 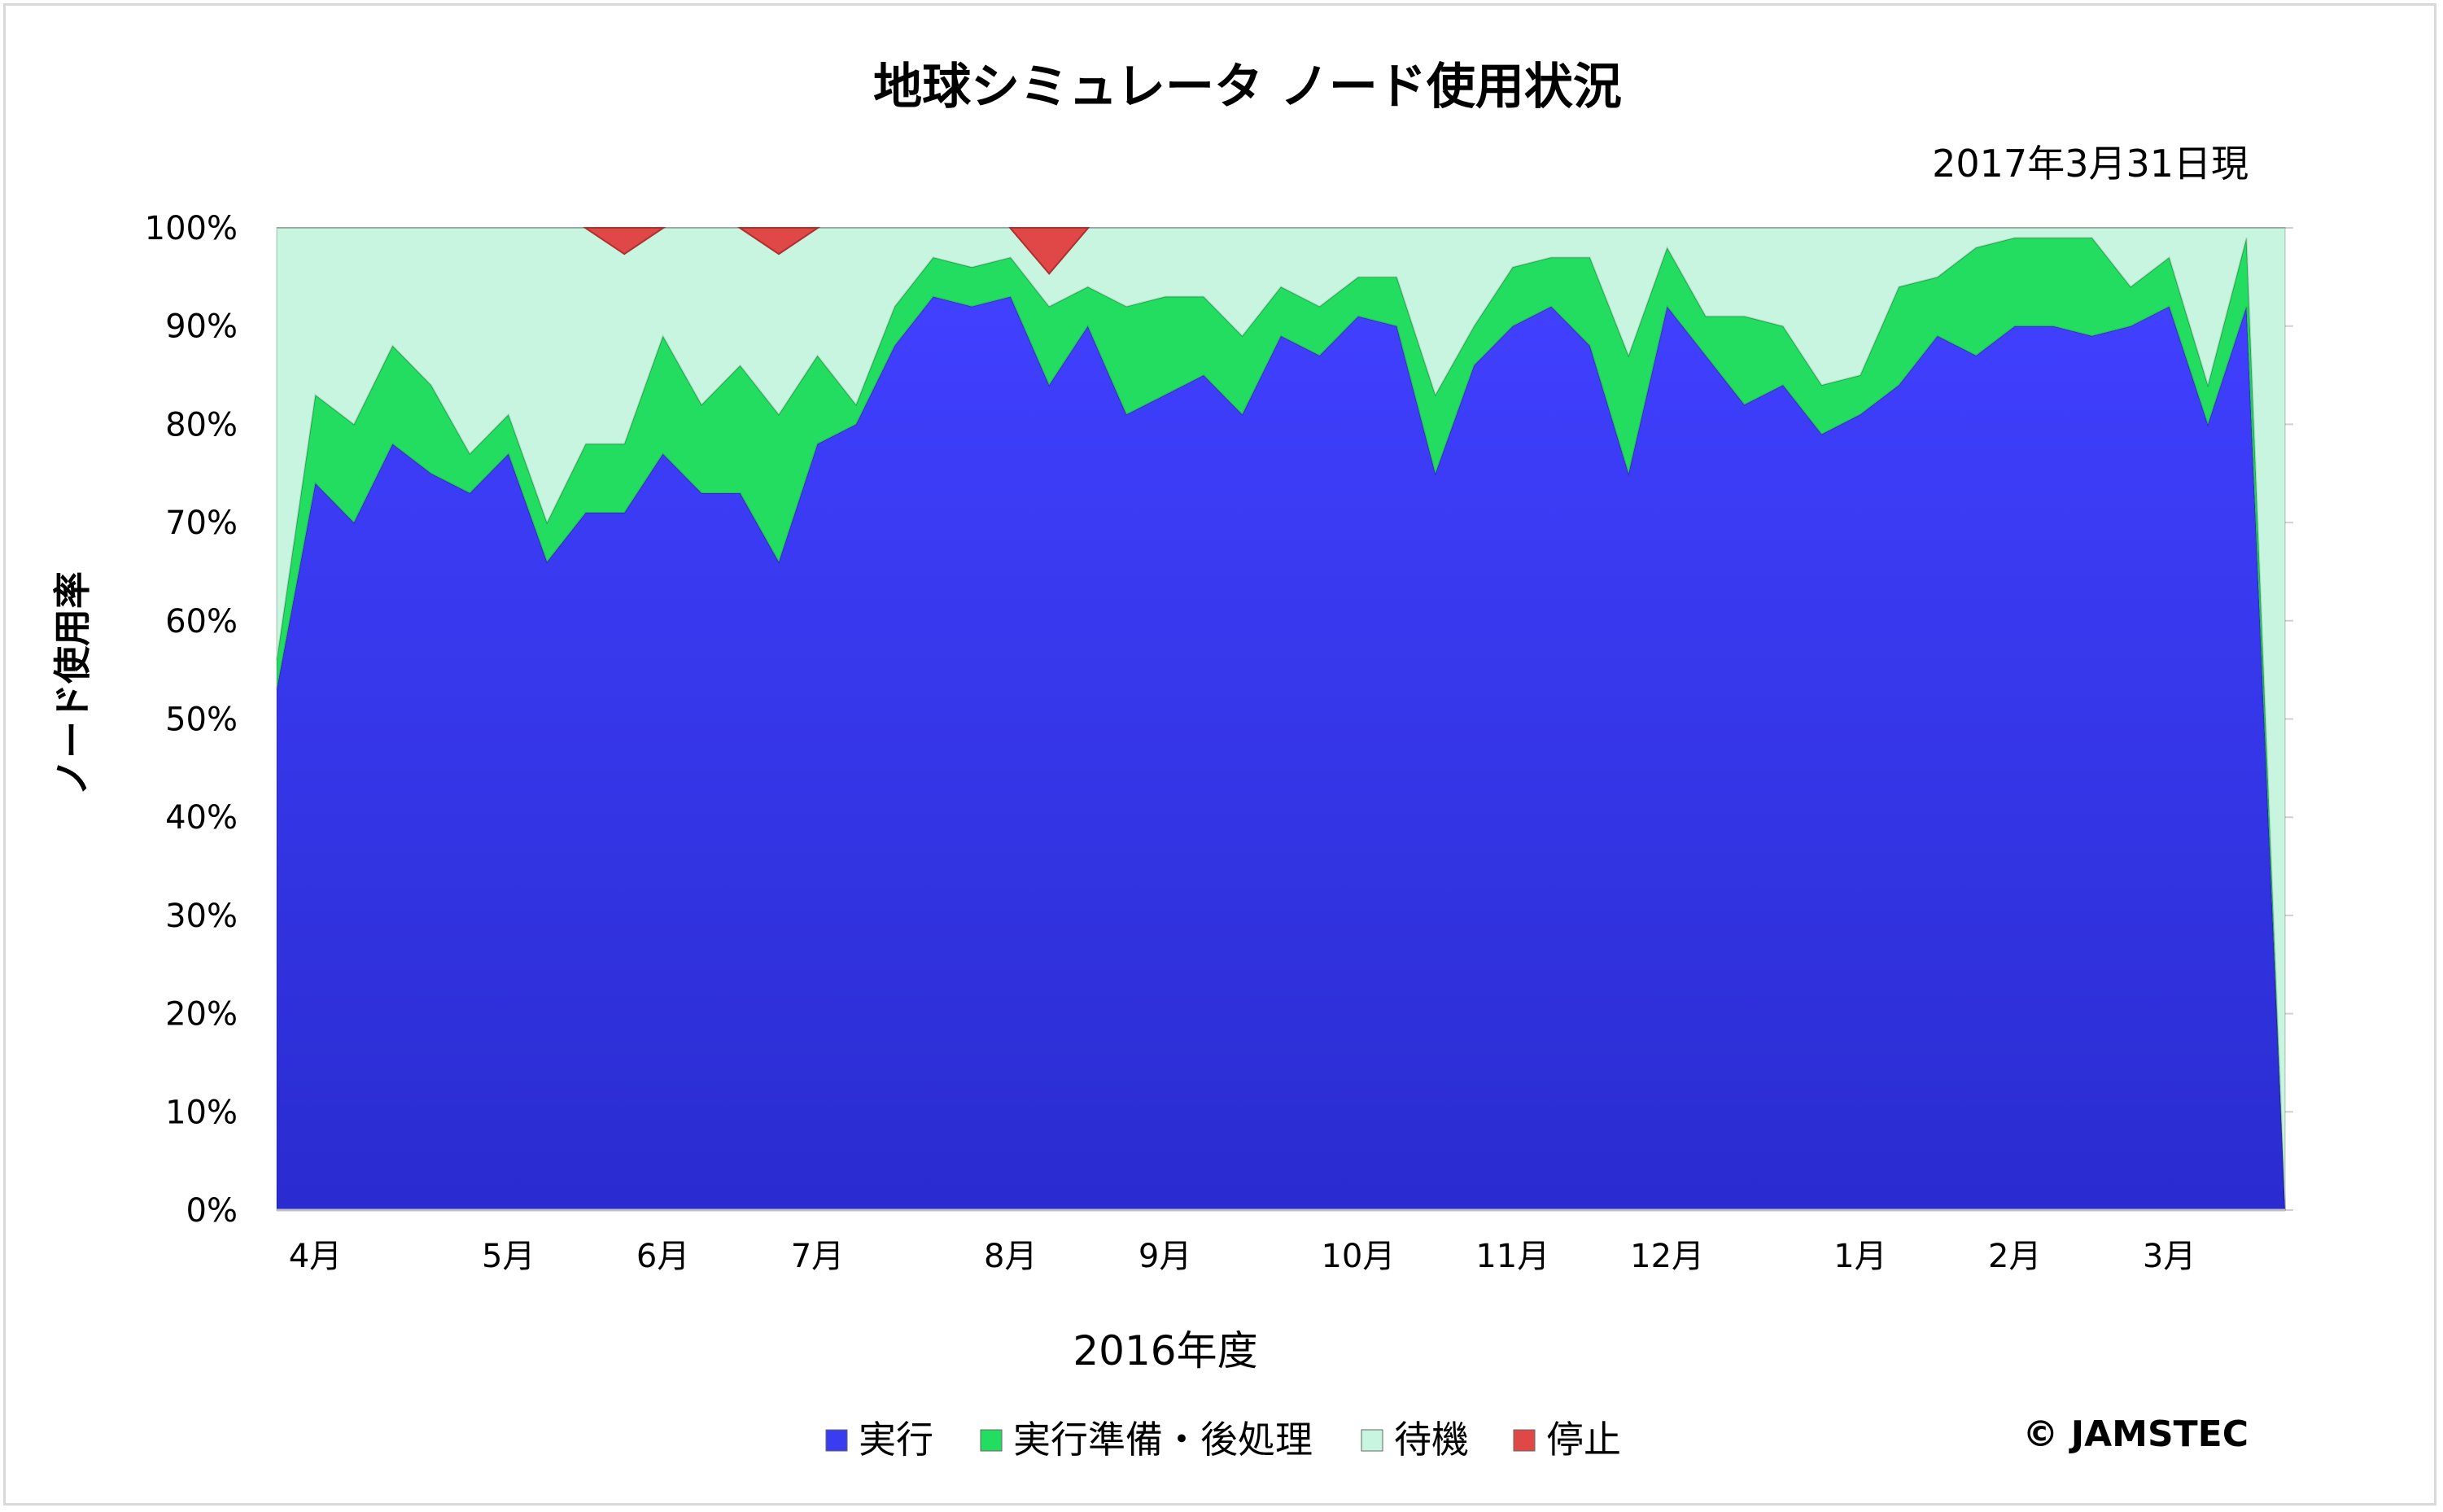 What do you see at coordinates (1163, 1440) in the screenshot?
I see `legend-label: 実行準備・後処理` at bounding box center [1163, 1440].